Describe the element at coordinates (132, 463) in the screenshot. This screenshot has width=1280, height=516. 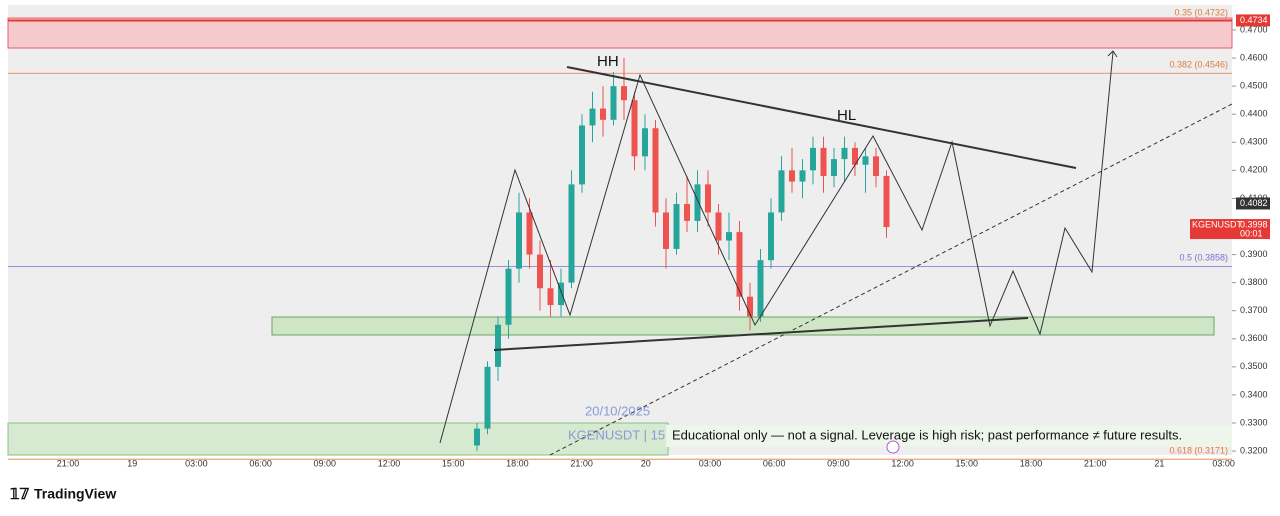
I see `time-label: 19` at that location.